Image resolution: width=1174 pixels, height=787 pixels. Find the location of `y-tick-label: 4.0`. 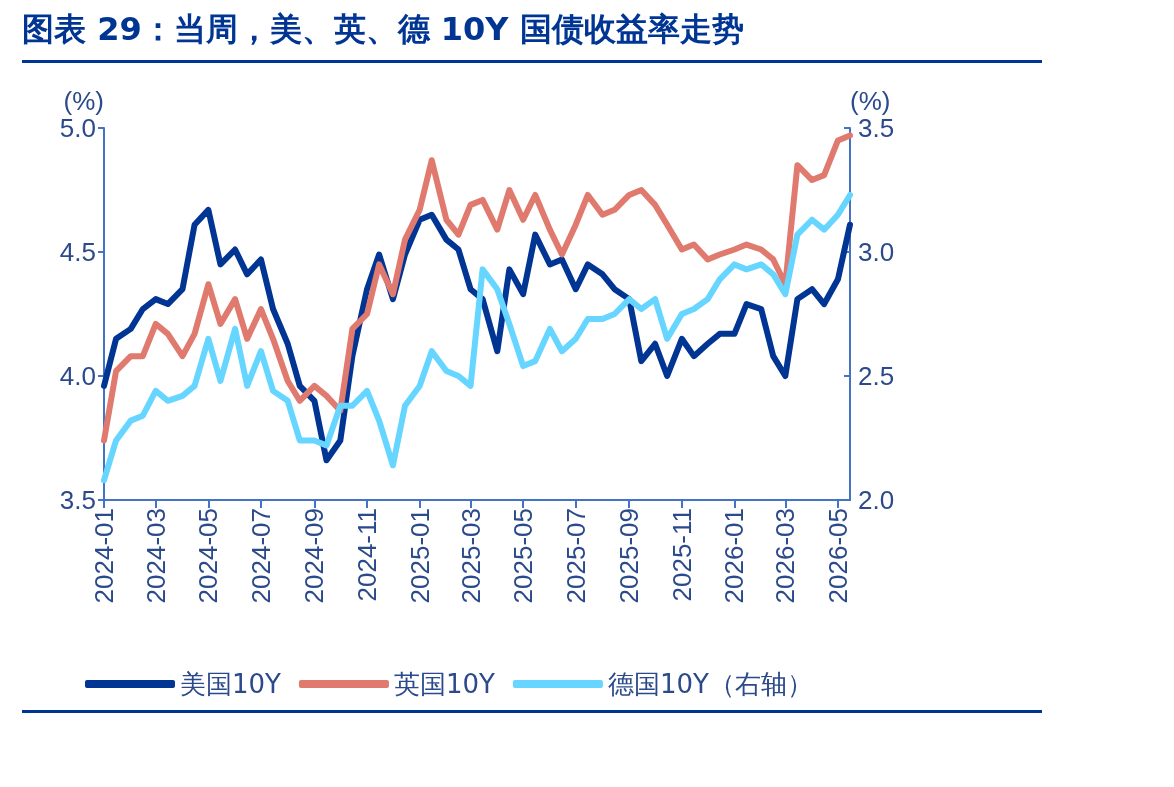

y-tick-label: 4.0 is located at coordinates (77, 376).